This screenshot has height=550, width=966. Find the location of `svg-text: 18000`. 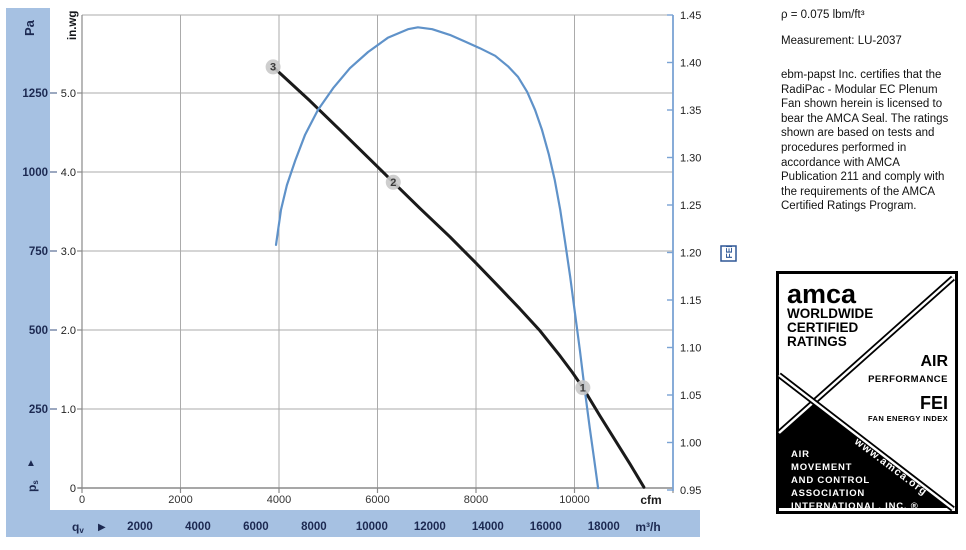

svg-text: 18000 is located at coordinates (604, 527).